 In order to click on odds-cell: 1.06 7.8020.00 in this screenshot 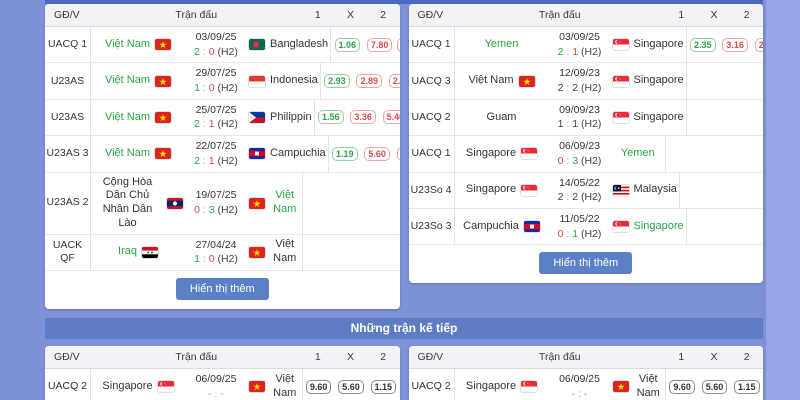, I will do `click(365, 45)`.